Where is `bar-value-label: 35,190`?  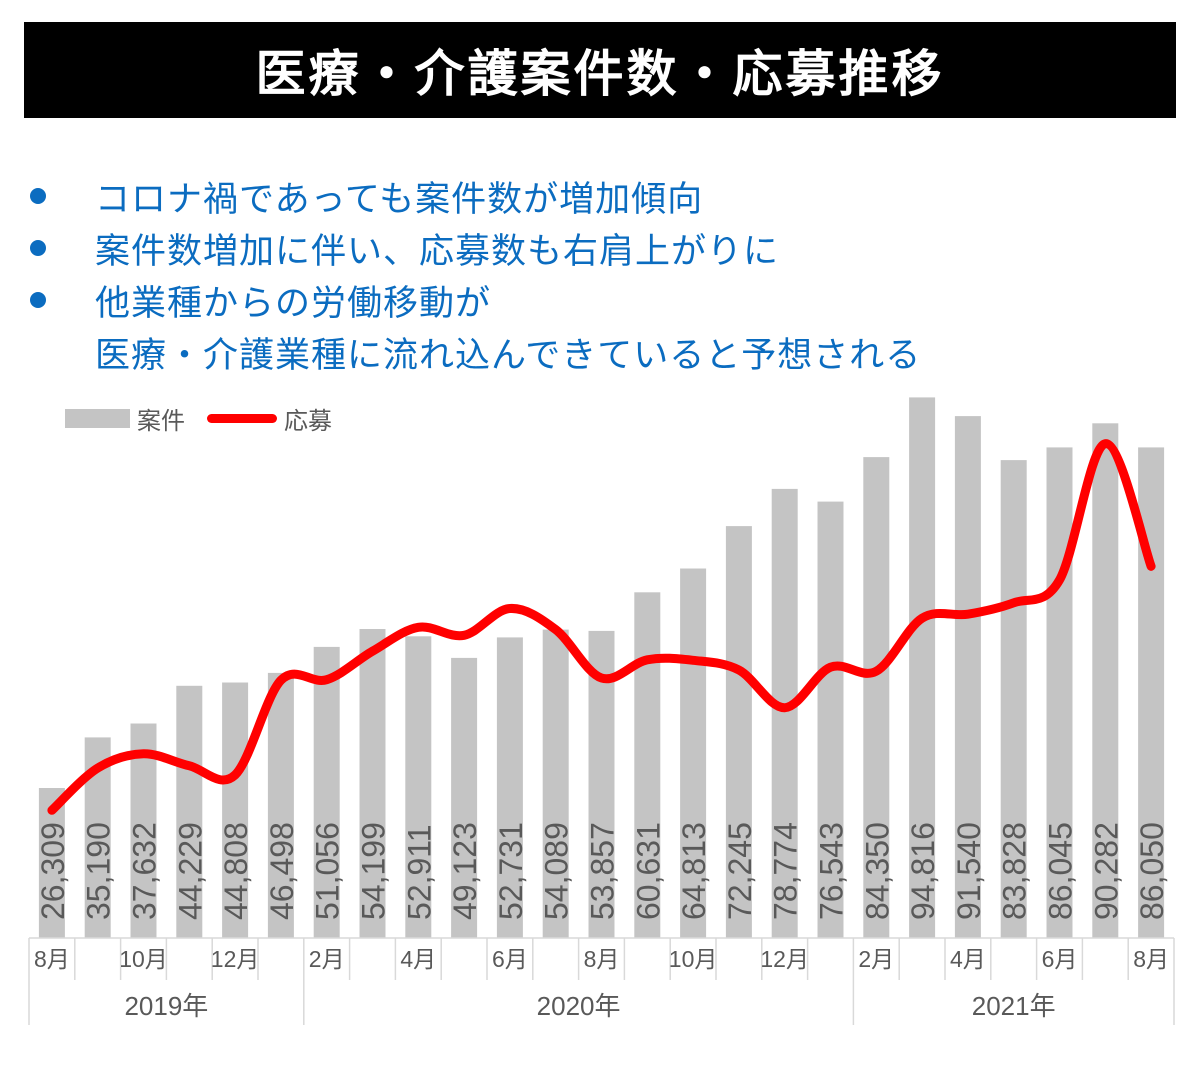 bar-value-label: 35,190 is located at coordinates (99, 871).